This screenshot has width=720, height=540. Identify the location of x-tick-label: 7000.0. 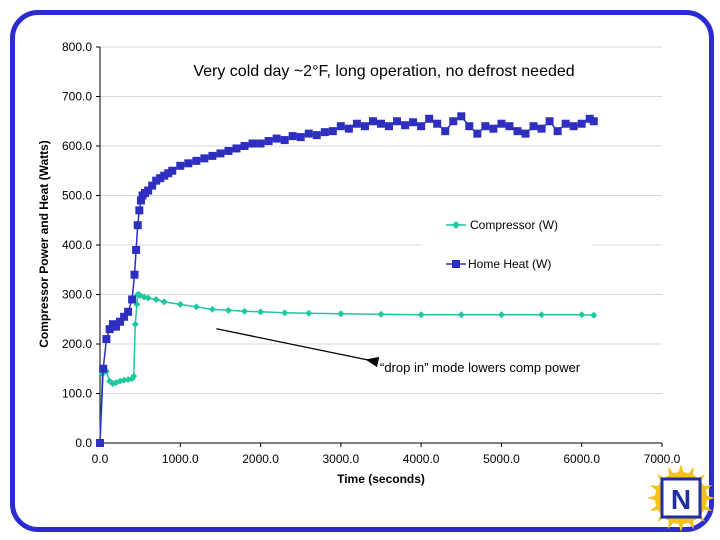
(662, 459).